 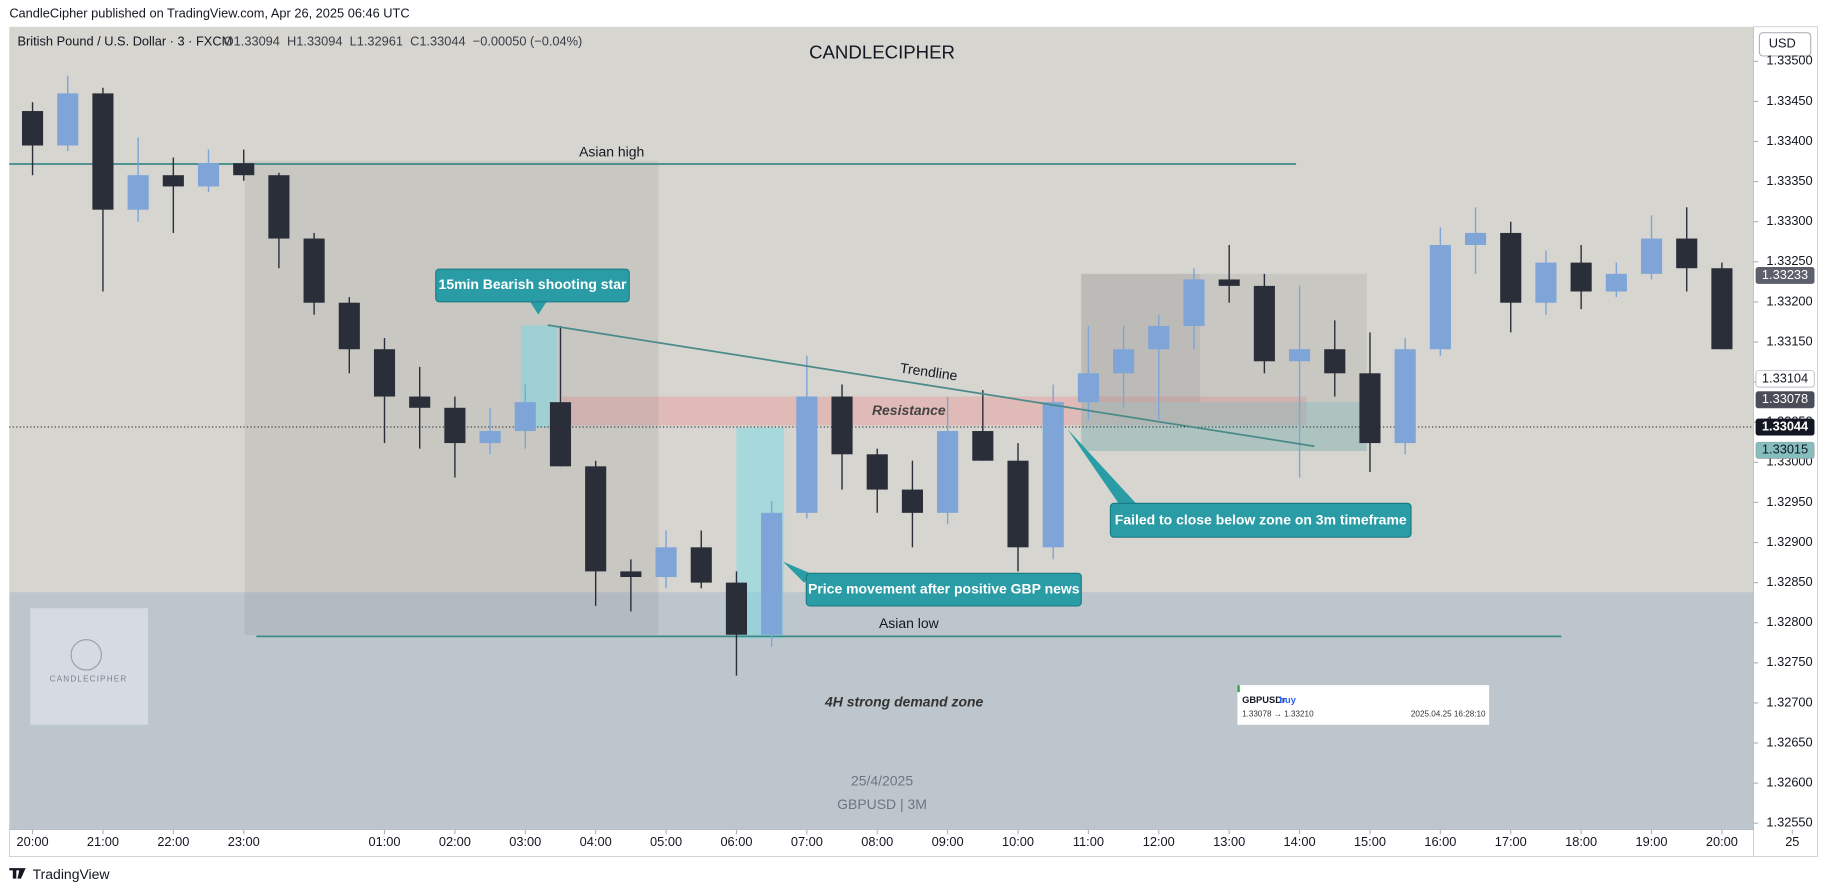 I want to click on zone-box, so click(x=1224, y=426).